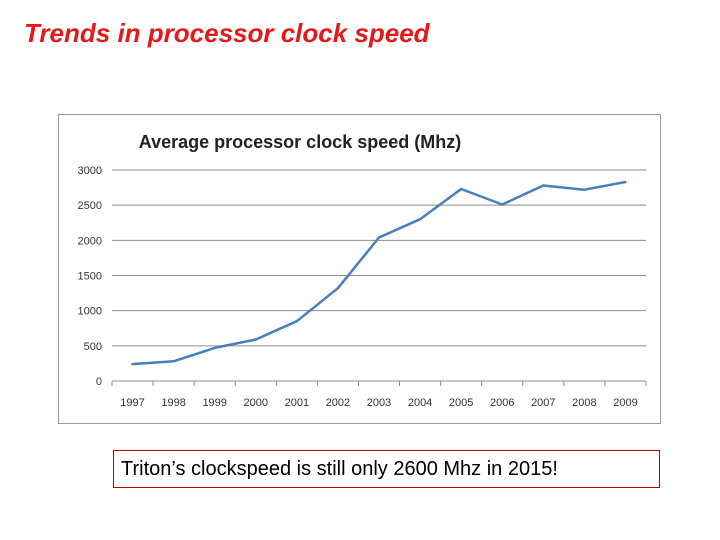  I want to click on data-point-1998, so click(173, 361).